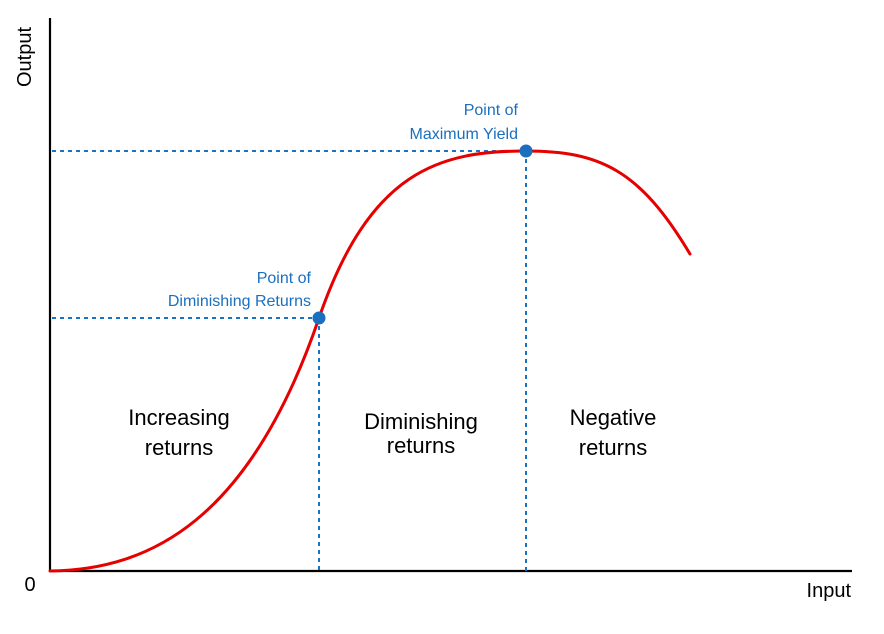 Image resolution: width=884 pixels, height=634 pixels. I want to click on point-maximum-label-line-1: Point of, so click(491, 110).